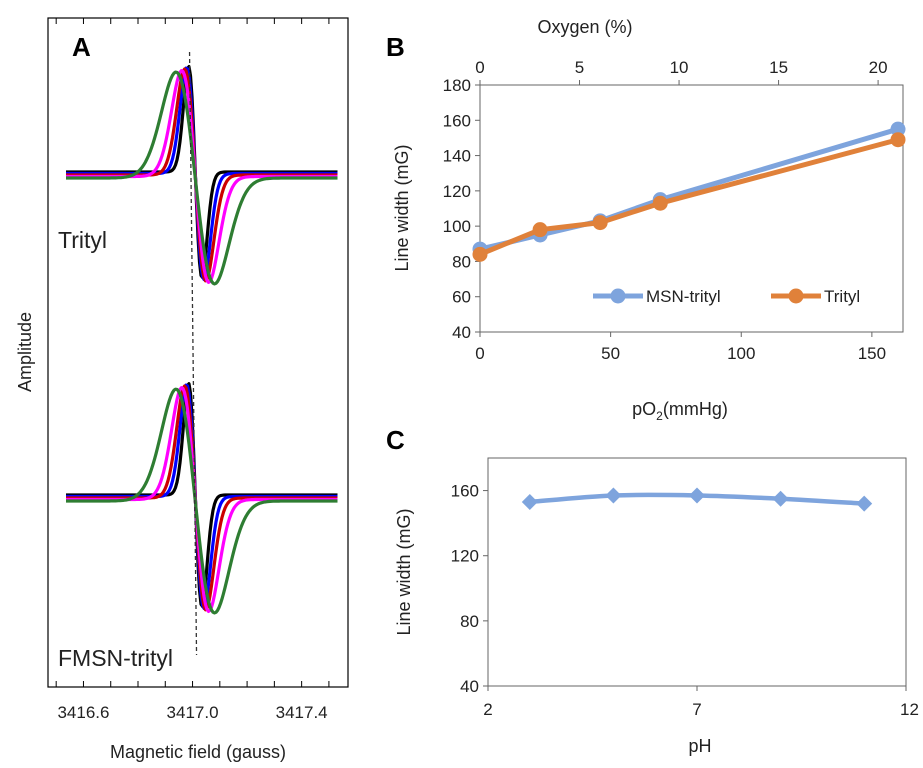  I want to click on panel-b-series, so click(689, 191).